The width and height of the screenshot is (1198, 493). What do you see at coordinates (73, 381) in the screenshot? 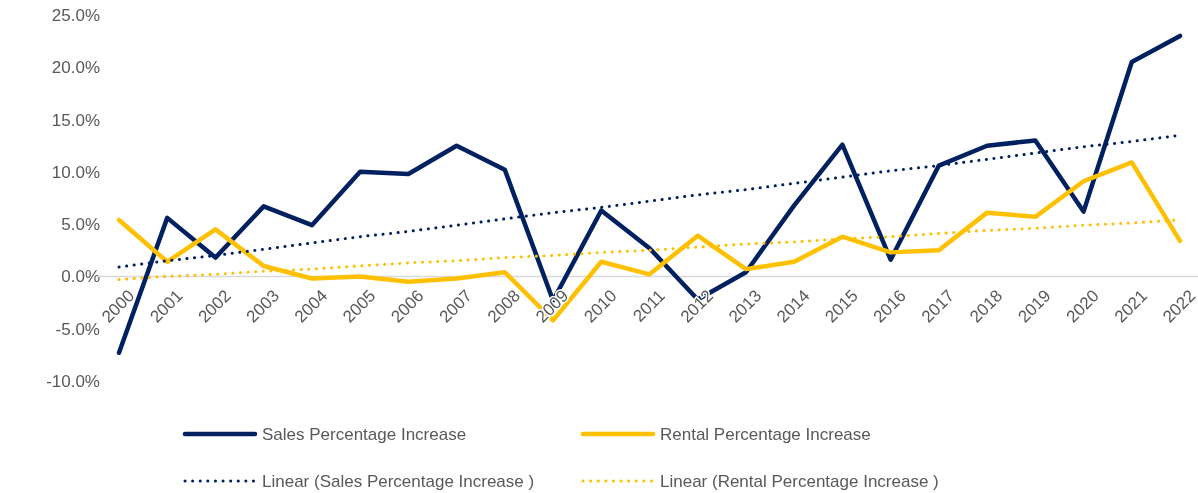
I see `y-tick-label: -10.0%` at bounding box center [73, 381].